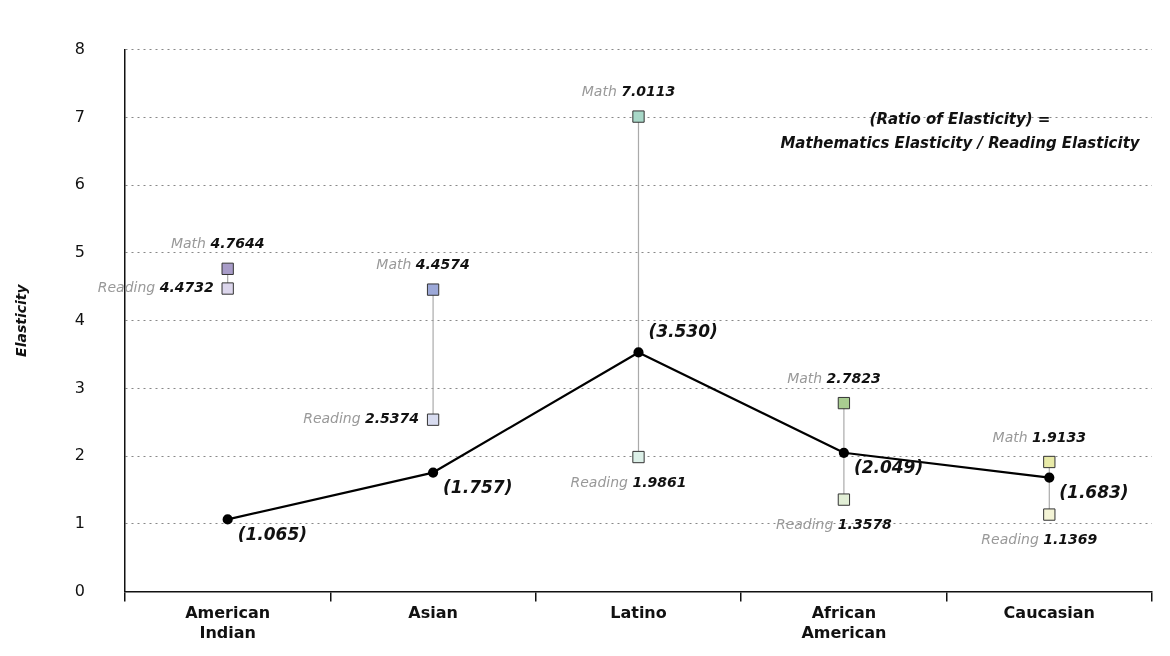 The width and height of the screenshot is (1170, 656). What do you see at coordinates (853, 377) in the screenshot?
I see `data-label: 2.7823` at bounding box center [853, 377].